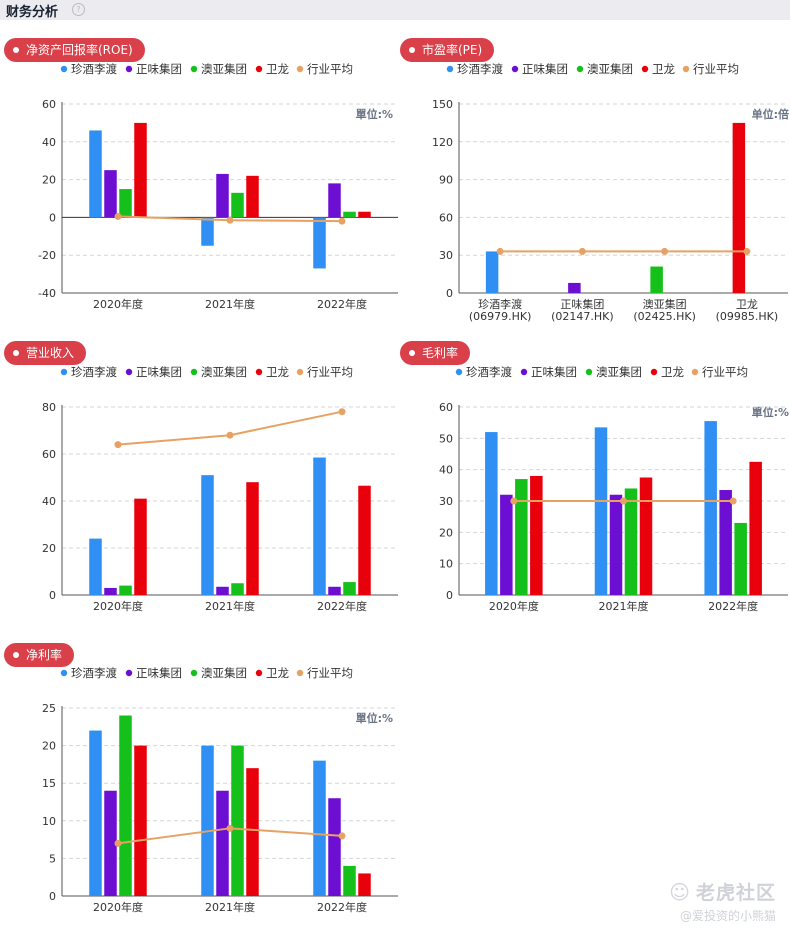 This screenshot has height=935, width=790. I want to click on watermark: ☺ 老虎社区 @爱投资的小熊猫, so click(722, 901).